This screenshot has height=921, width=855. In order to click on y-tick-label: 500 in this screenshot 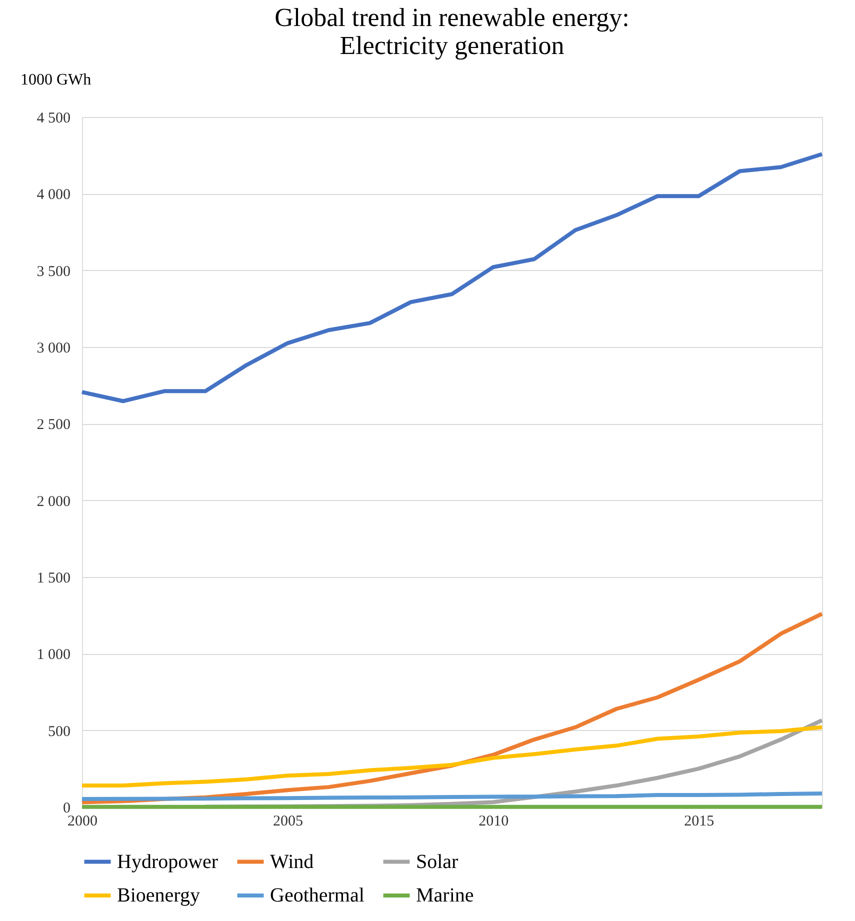, I will do `click(59, 732)`.